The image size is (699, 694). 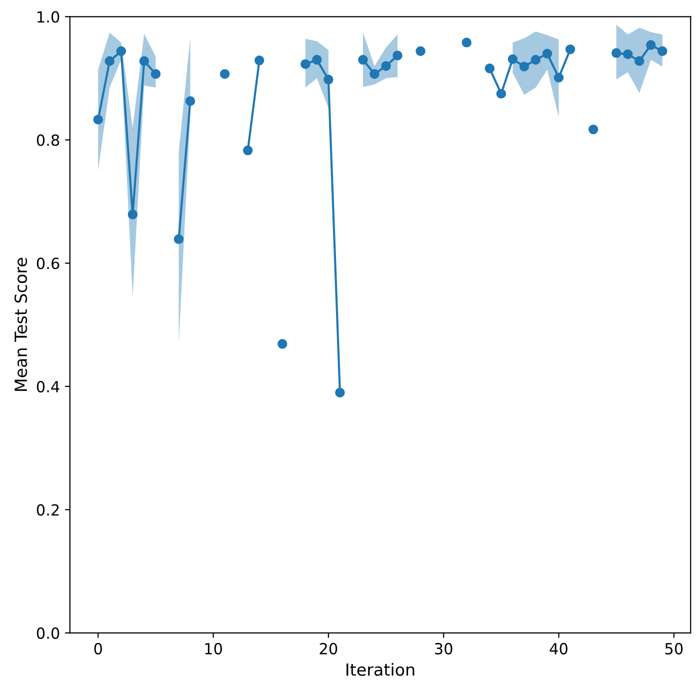 I want to click on x-tick-label: 40, so click(x=559, y=648).